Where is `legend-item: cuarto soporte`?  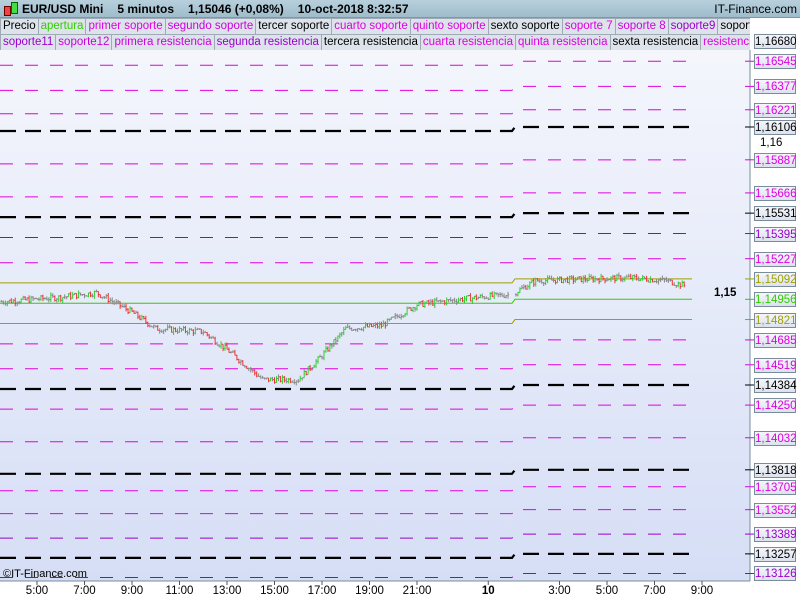
legend-item: cuarto soporte is located at coordinates (371, 26).